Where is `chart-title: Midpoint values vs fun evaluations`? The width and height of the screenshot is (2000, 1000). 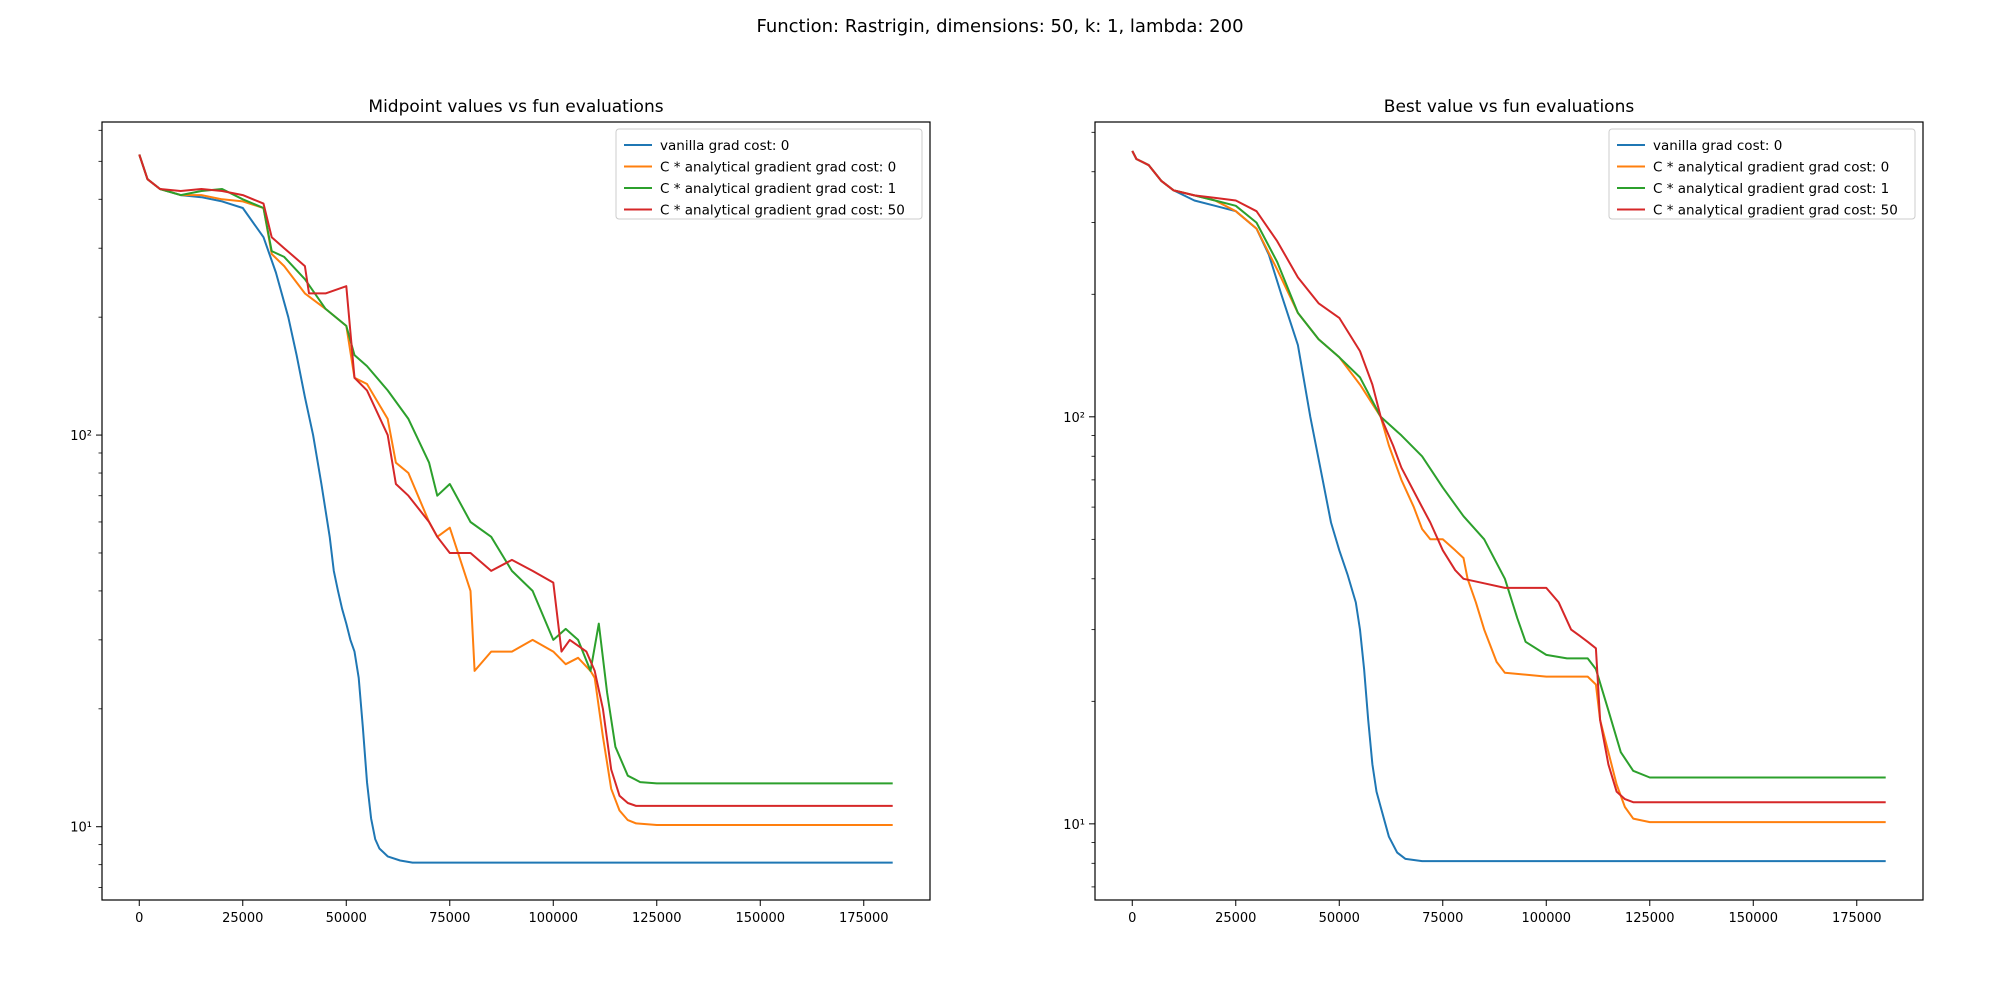
chart-title: Midpoint values vs fun evaluations is located at coordinates (515, 107).